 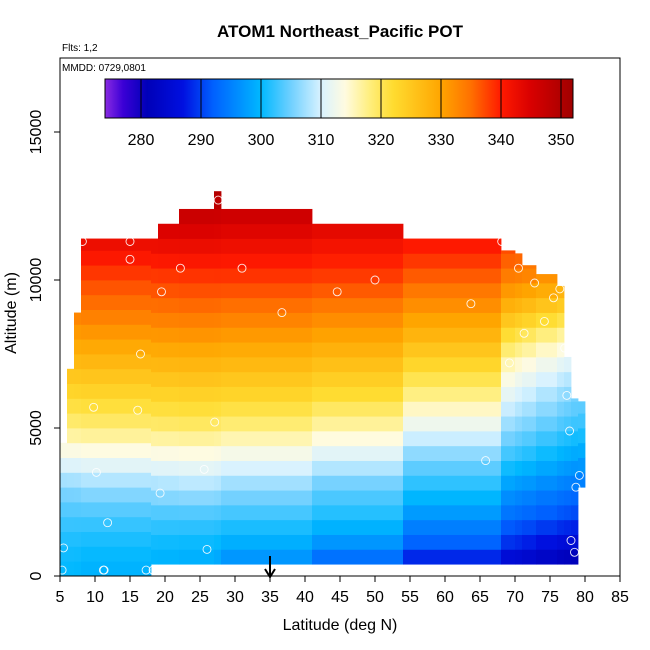 I want to click on colorbar-gradient, so click(x=339, y=98).